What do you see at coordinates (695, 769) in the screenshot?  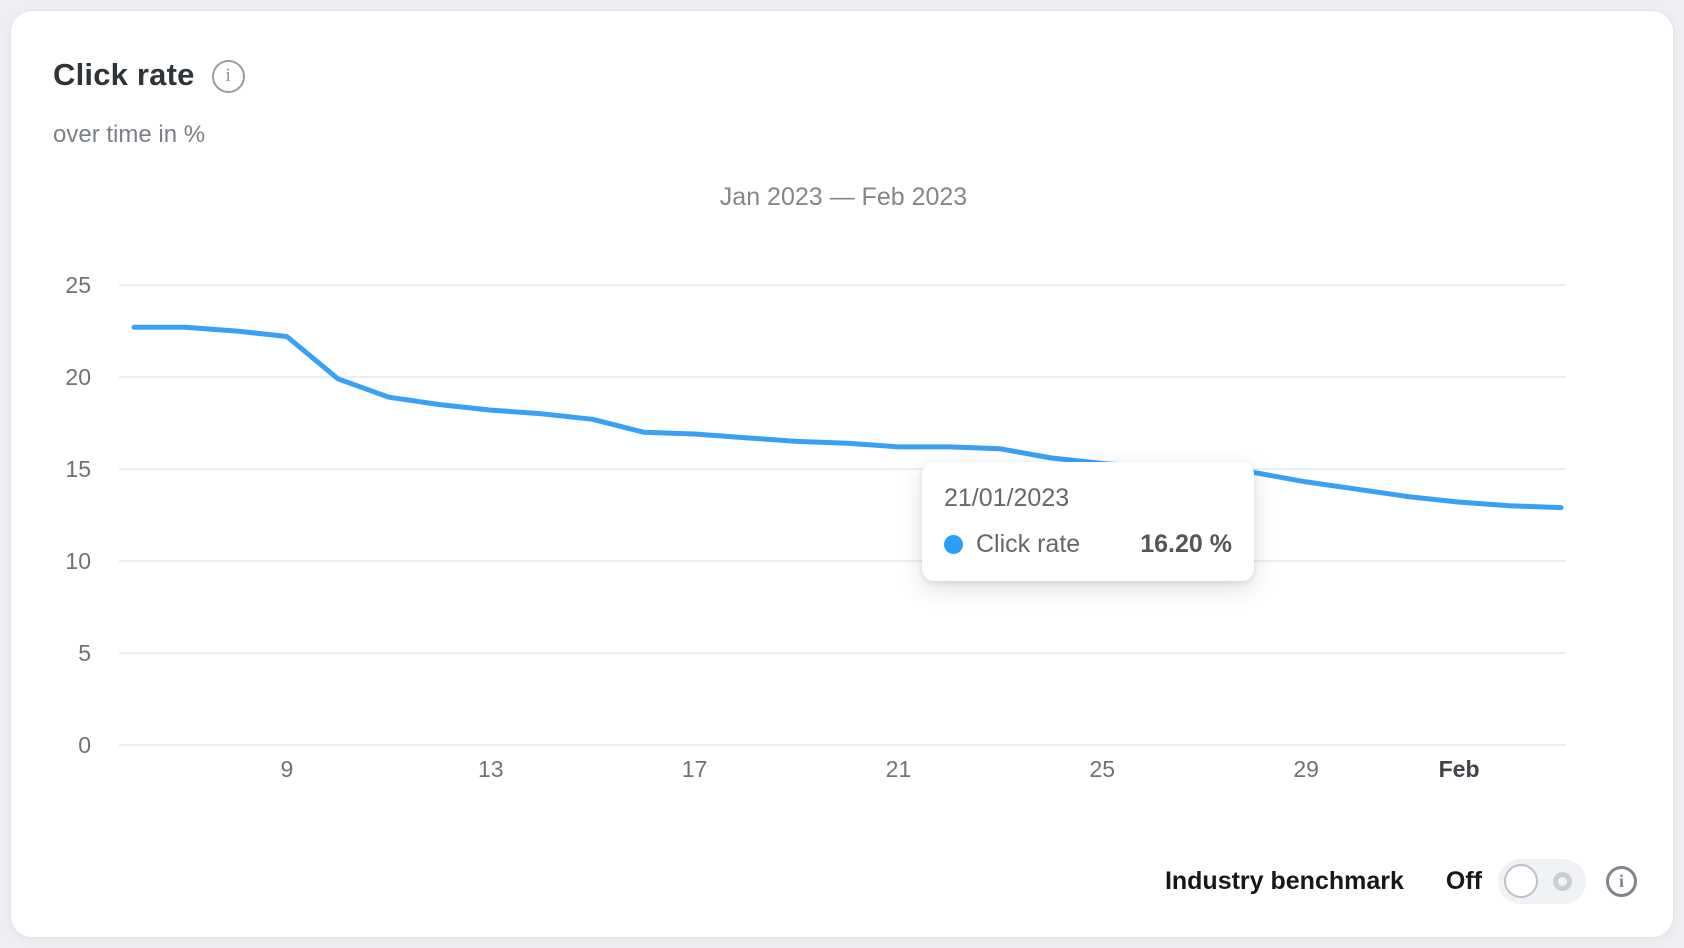 I see `svg-text: 17` at bounding box center [695, 769].